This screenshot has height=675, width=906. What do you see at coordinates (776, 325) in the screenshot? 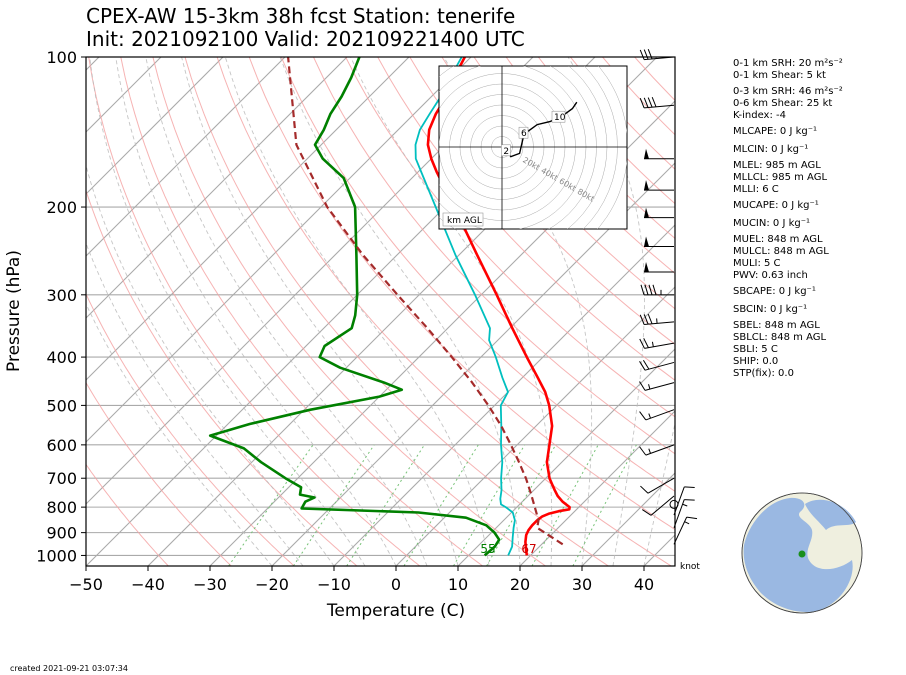
I see `index-line: SBEL: 848 m AGL` at bounding box center [776, 325].